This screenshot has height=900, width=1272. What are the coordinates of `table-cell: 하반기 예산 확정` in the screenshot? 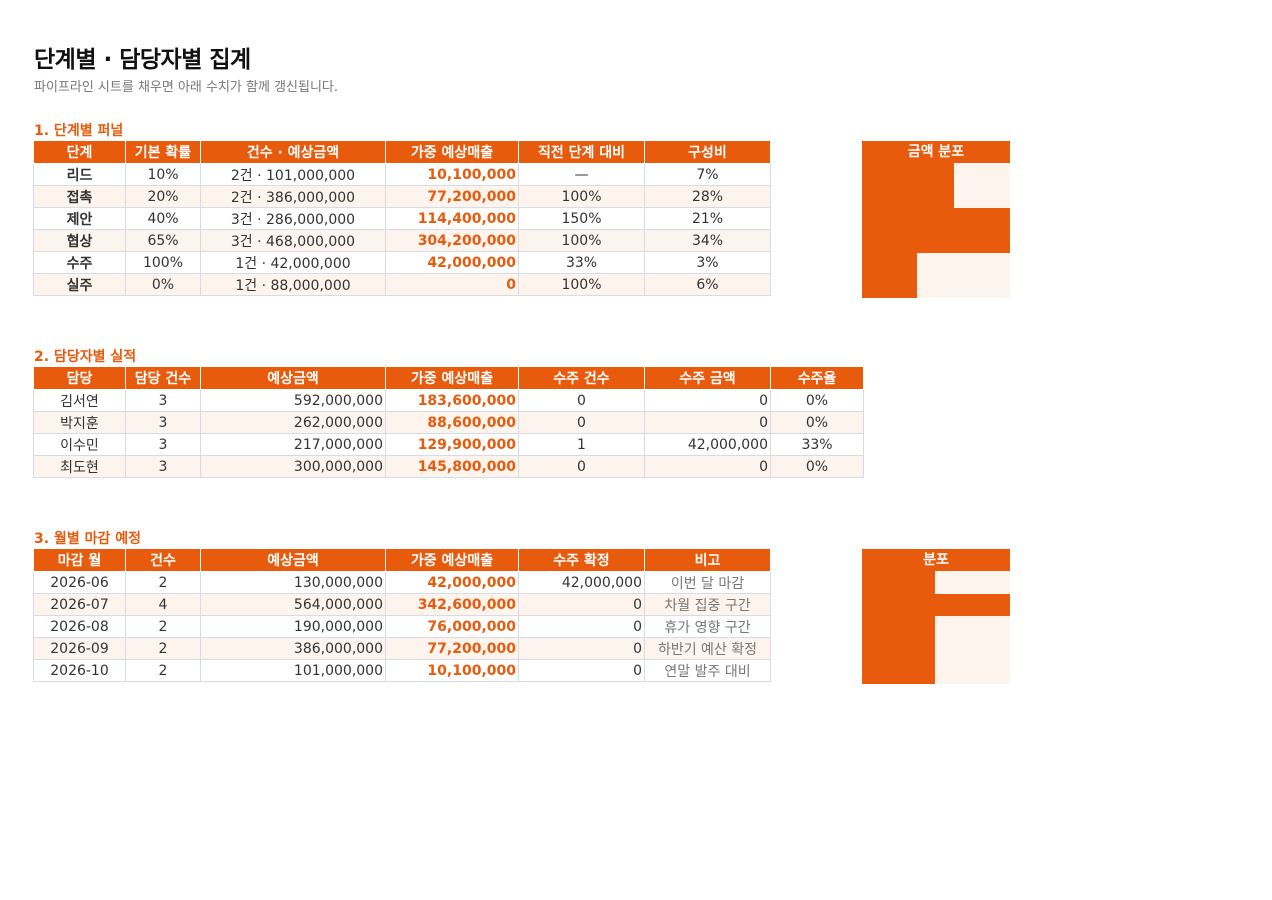 It's located at (707, 648).